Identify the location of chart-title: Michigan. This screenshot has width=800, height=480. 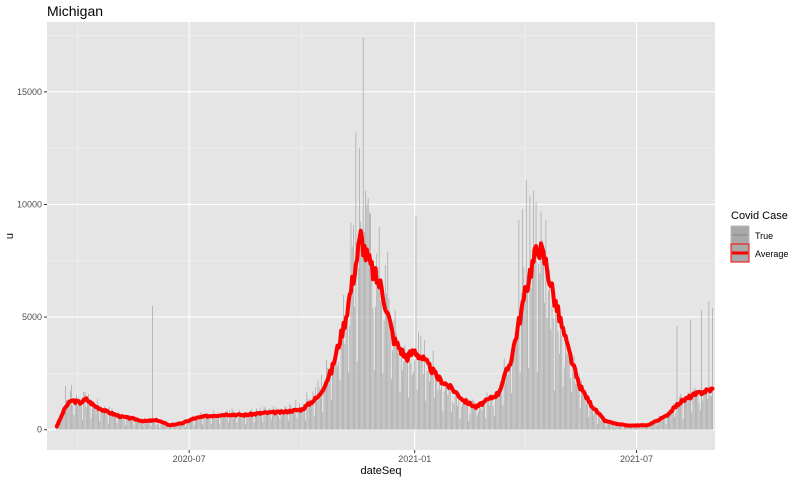
(75, 11).